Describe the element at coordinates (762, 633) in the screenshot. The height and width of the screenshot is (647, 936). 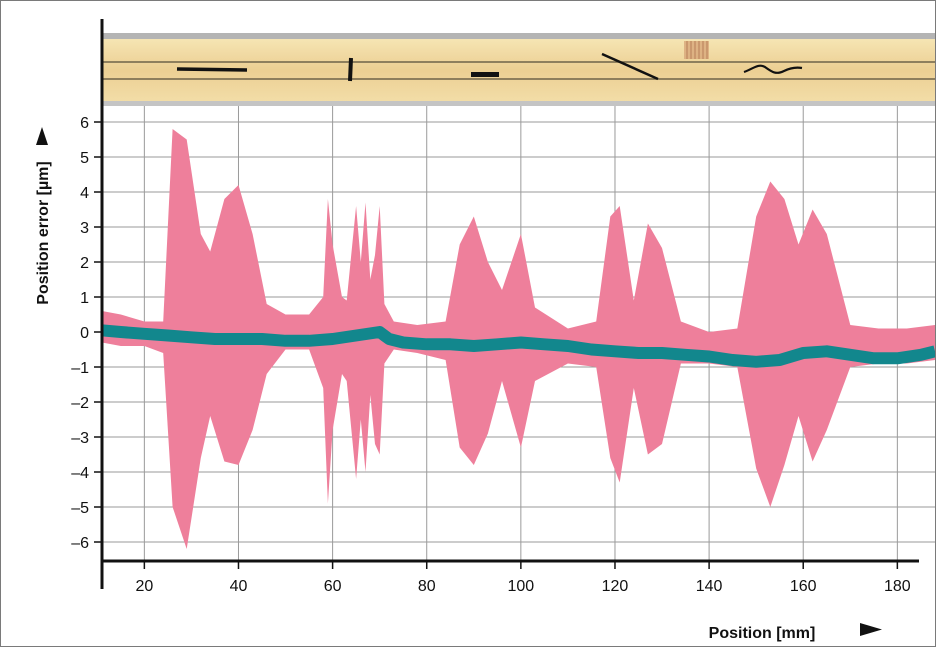
I see `x-axis-title: Position [mm]` at that location.